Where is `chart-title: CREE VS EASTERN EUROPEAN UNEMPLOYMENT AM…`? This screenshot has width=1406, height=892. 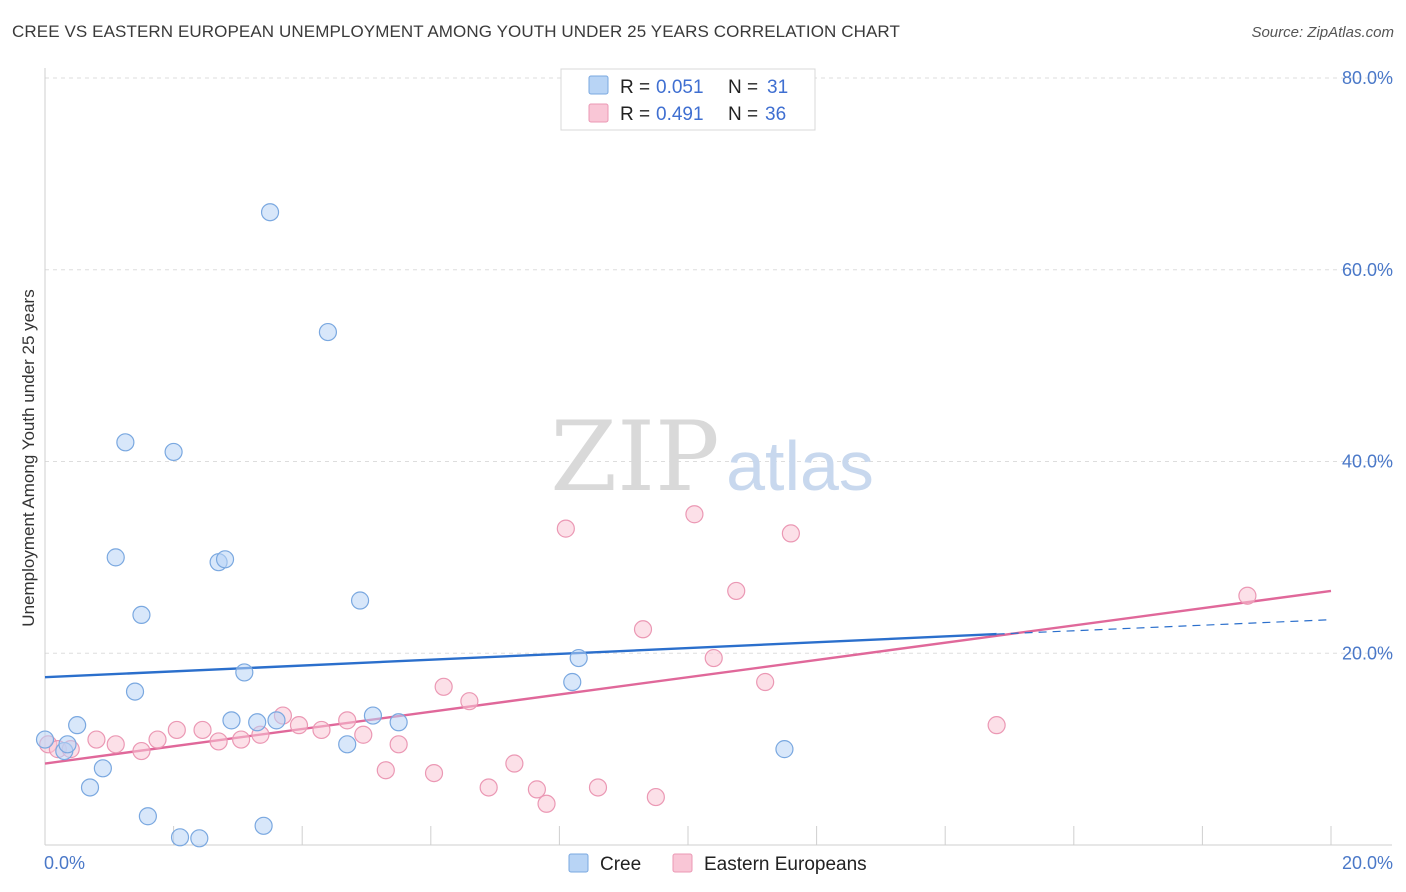 chart-title: CREE VS EASTERN EUROPEAN UNEMPLOYMENT AM… is located at coordinates (456, 31).